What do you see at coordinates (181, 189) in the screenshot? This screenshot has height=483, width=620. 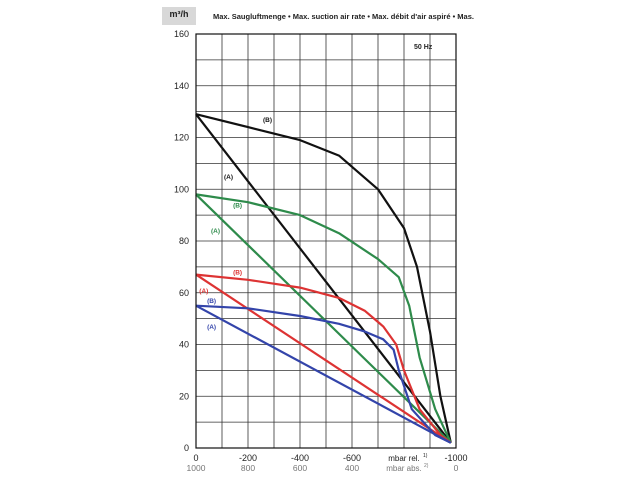 I see `y-tick-label: 100` at bounding box center [181, 189].